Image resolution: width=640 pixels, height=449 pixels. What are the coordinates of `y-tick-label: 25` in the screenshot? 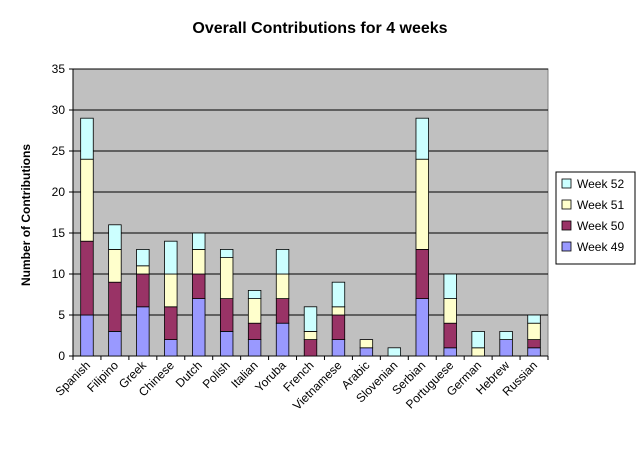 It's located at (59, 151).